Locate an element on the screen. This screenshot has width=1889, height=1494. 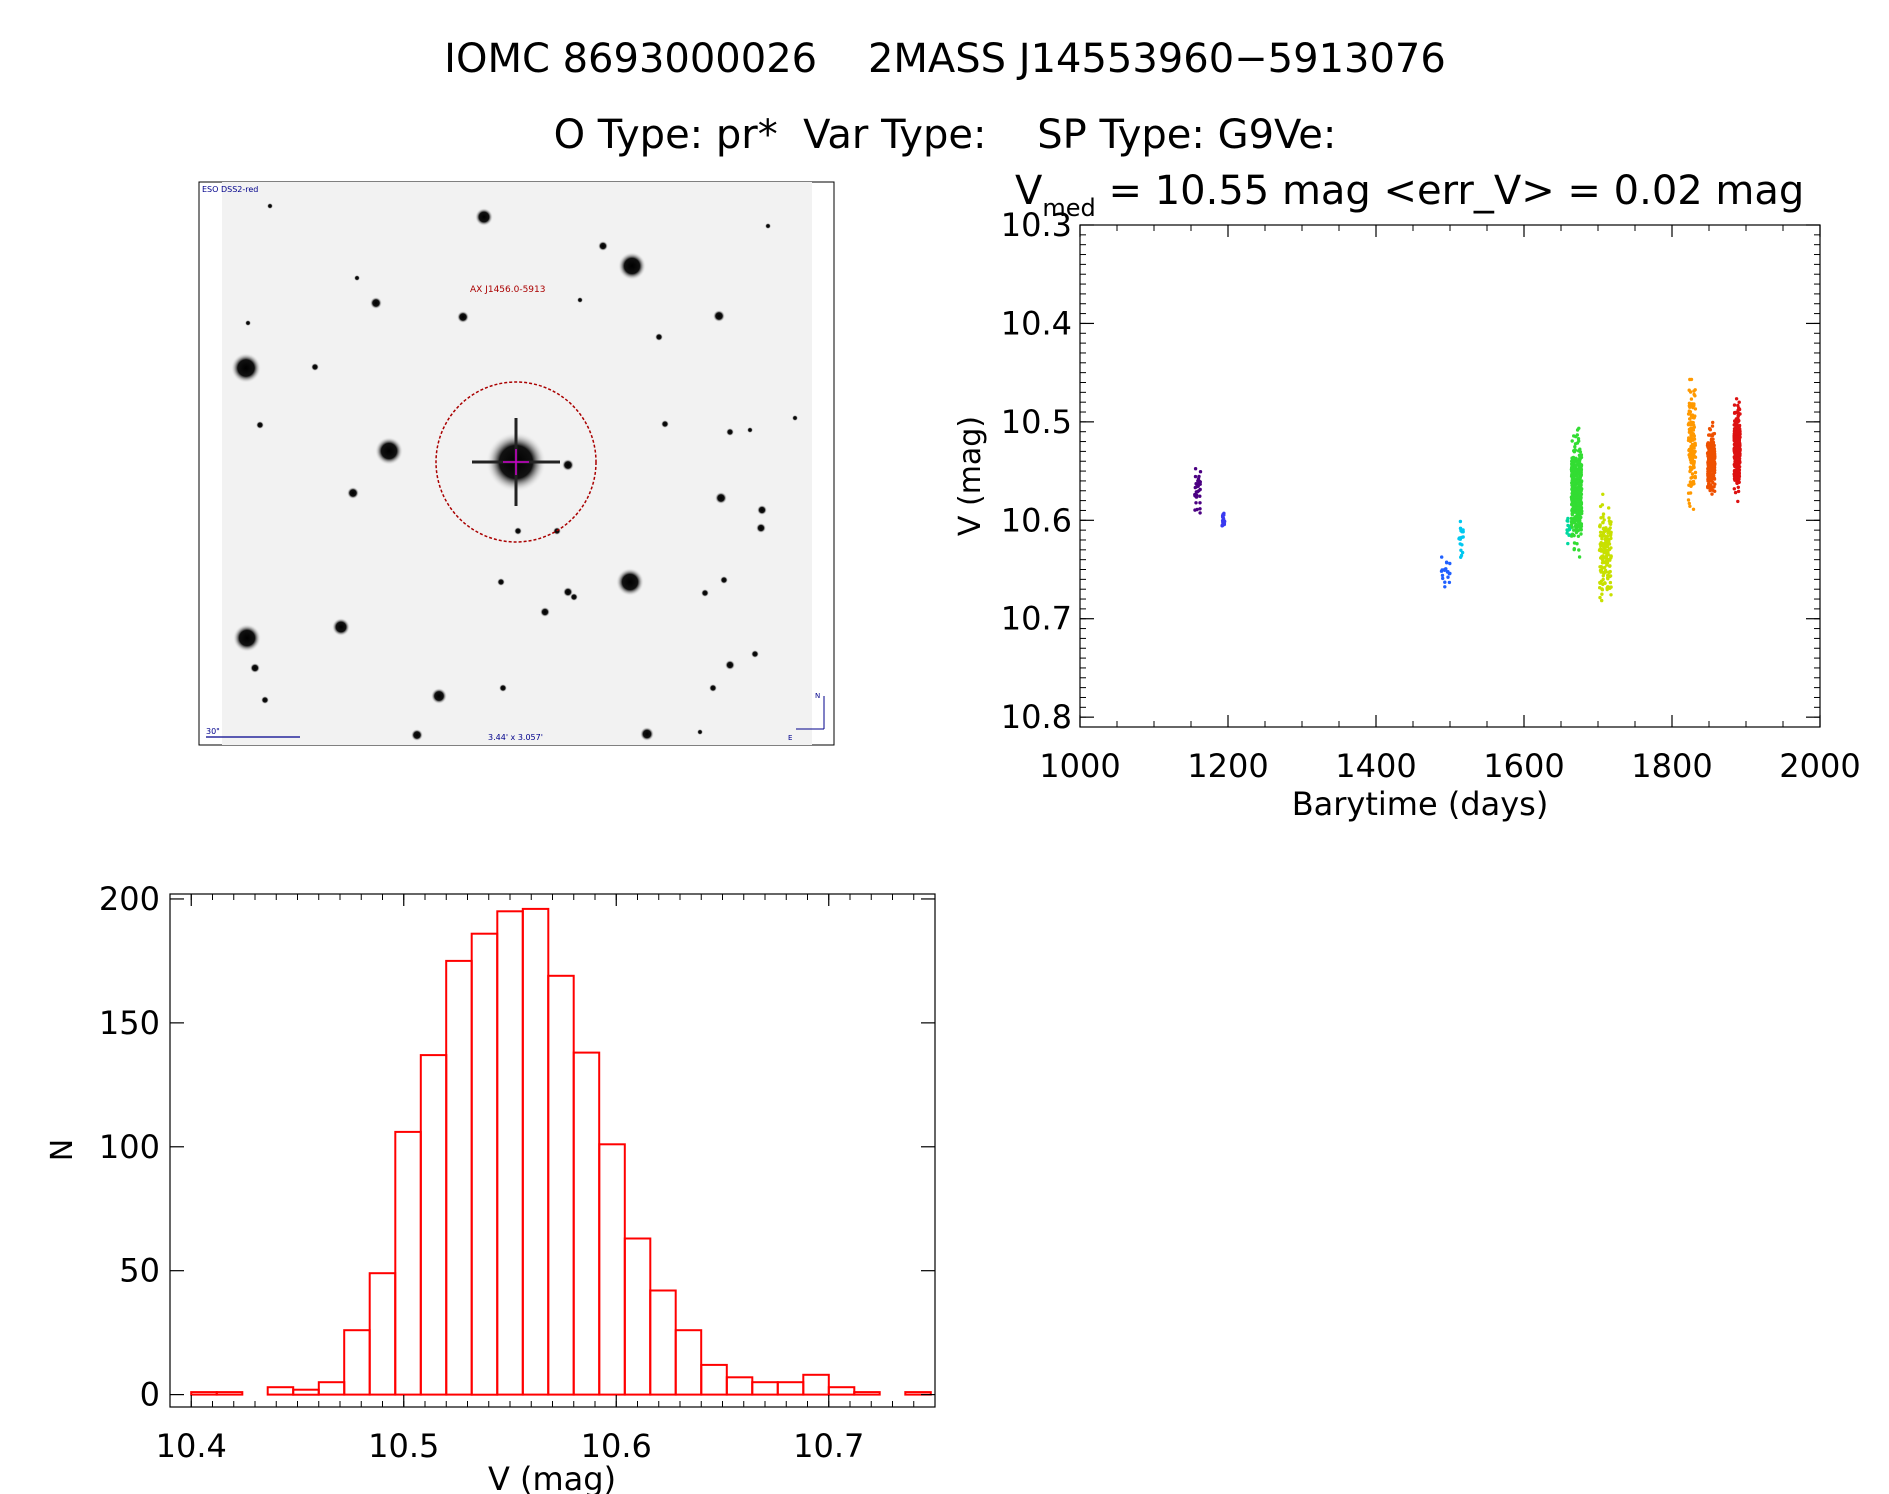
series-s2 is located at coordinates (1223, 519).